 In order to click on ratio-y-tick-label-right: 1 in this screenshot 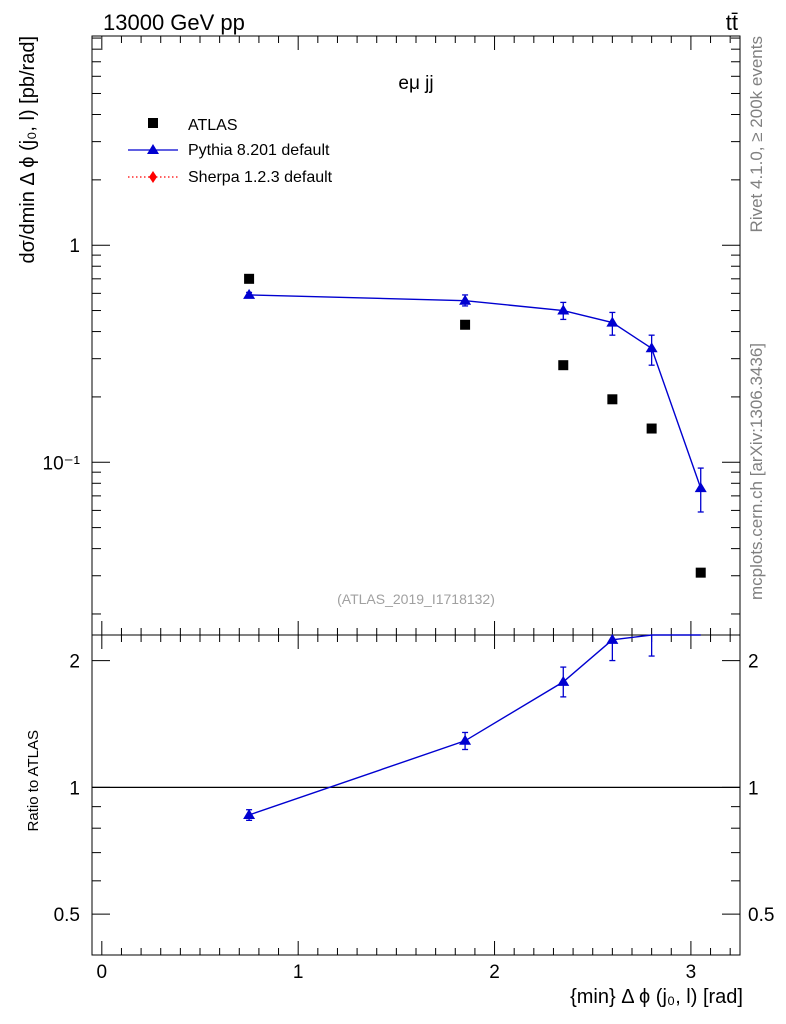, I will do `click(753, 788)`.